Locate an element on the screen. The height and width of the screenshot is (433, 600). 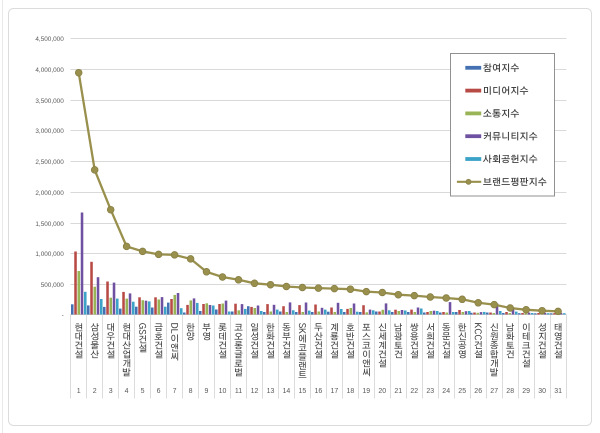
svg-text: 3,000,000 is located at coordinates (49, 131).